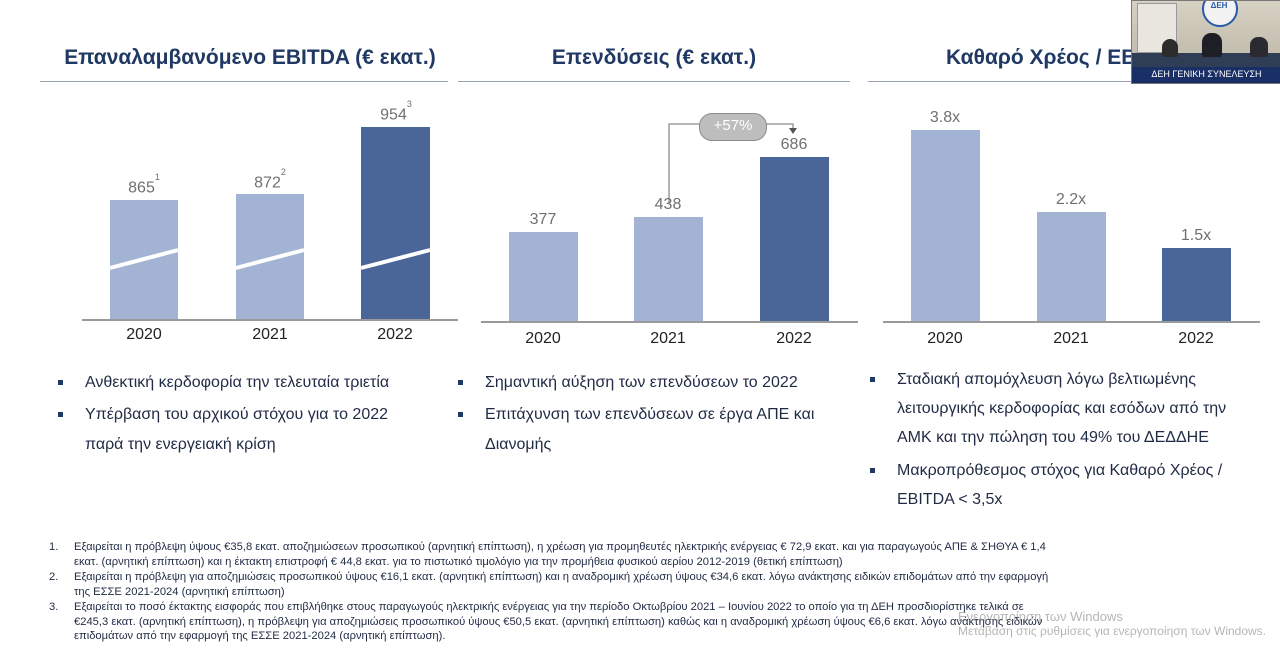 The width and height of the screenshot is (1280, 657). I want to click on capex-x-axis, so click(669, 322).